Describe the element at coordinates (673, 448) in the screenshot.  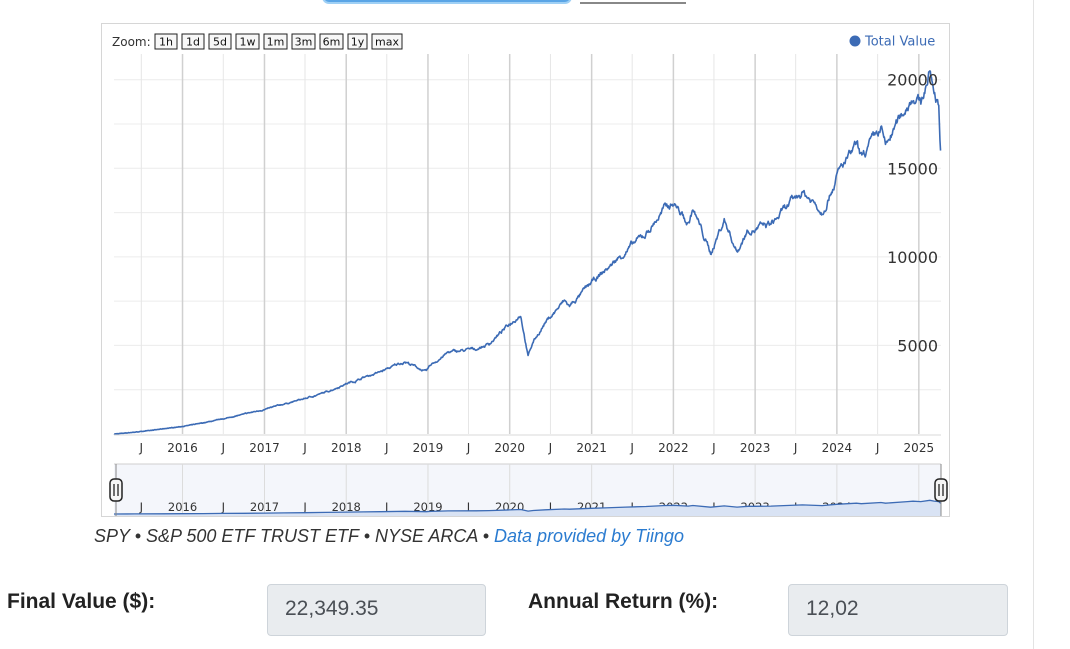
I see `x-tick-label: 2022` at that location.